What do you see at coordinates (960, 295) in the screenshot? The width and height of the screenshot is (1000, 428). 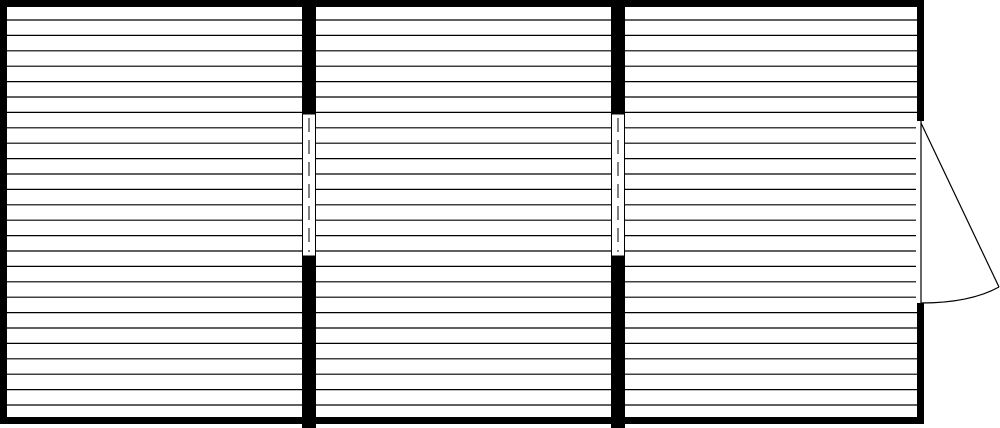 I see `door-swing` at bounding box center [960, 295].